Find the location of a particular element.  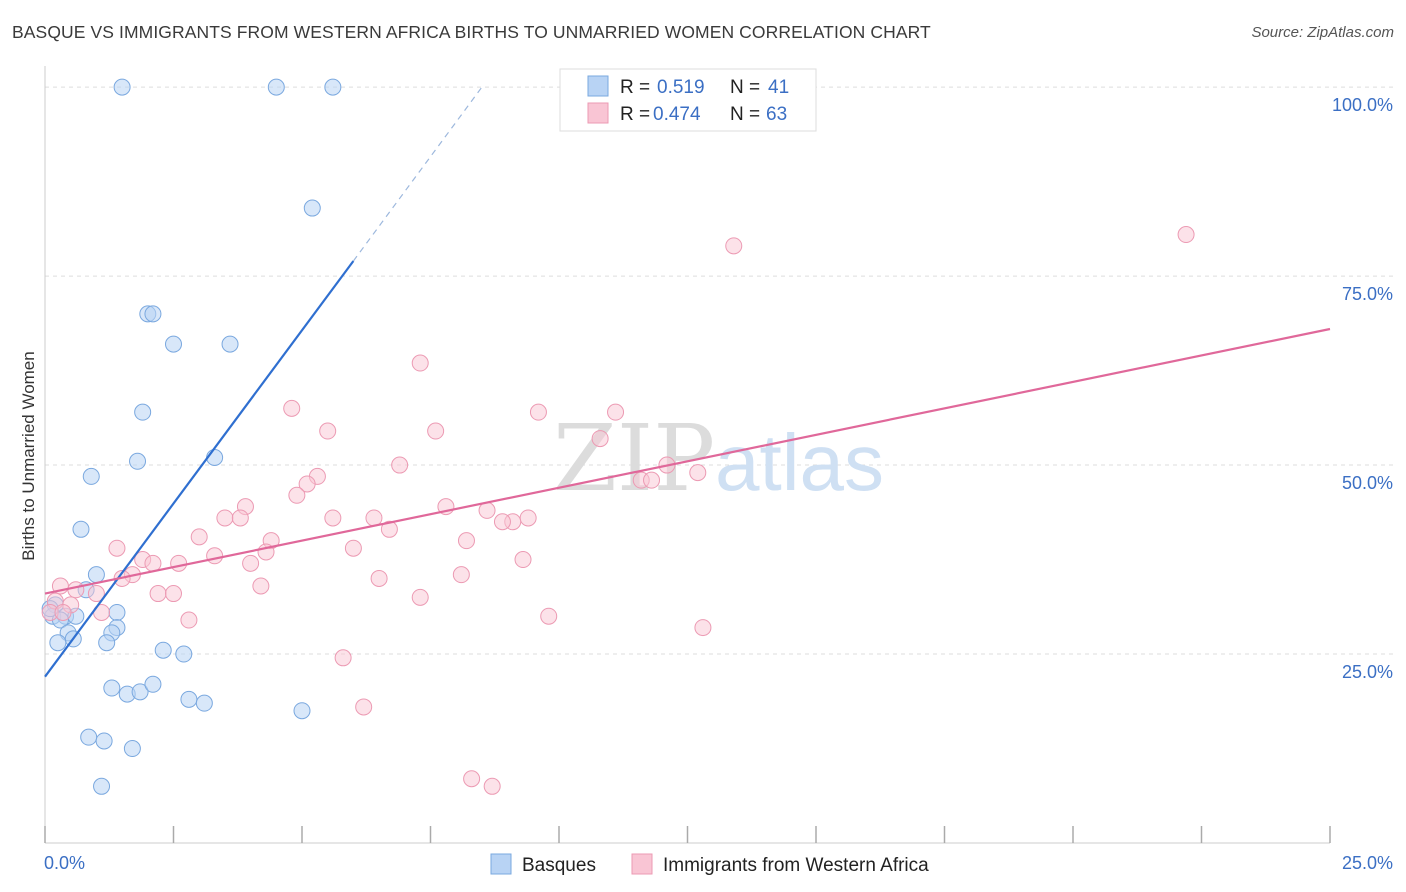

bottom-legend-swatch-basques is located at coordinates (501, 864).